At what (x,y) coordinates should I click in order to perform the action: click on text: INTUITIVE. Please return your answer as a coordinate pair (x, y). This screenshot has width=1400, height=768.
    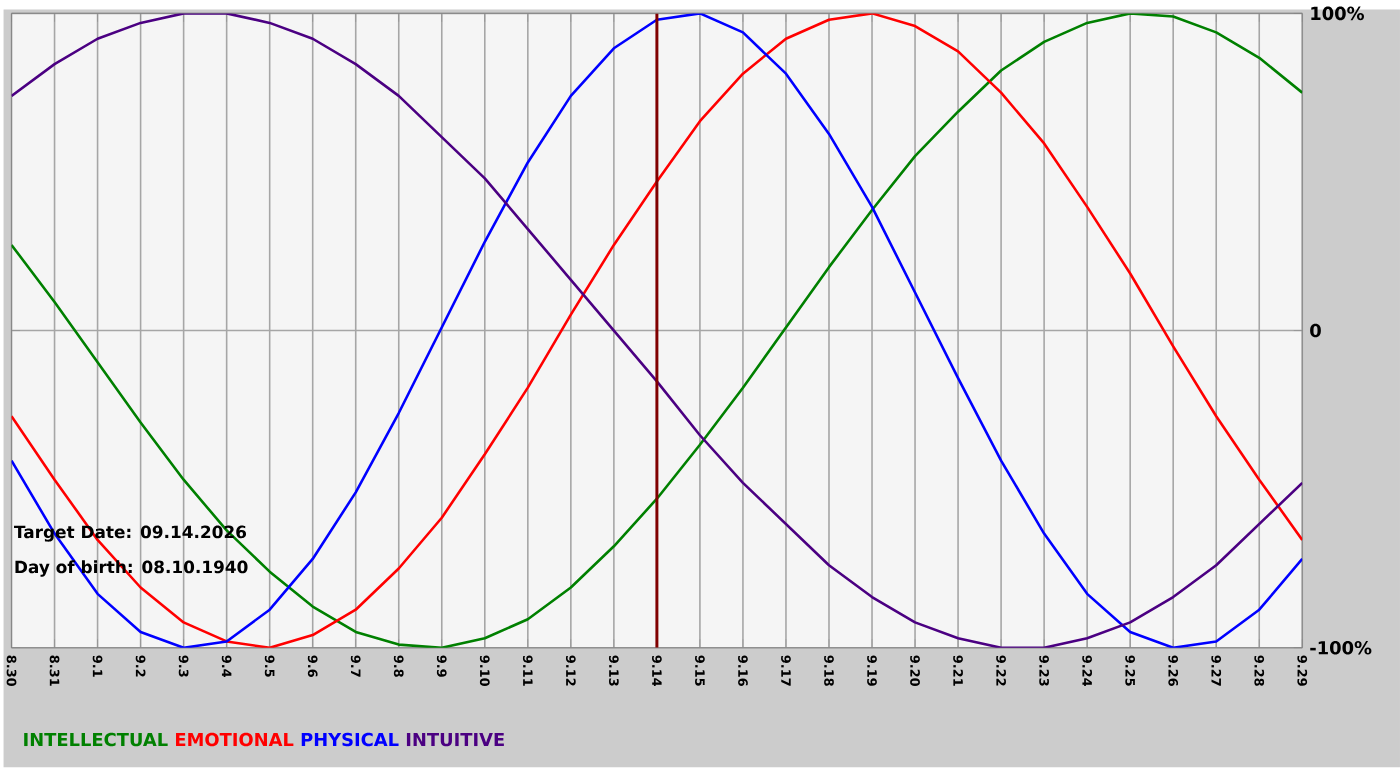
    Looking at the image, I should click on (455, 740).